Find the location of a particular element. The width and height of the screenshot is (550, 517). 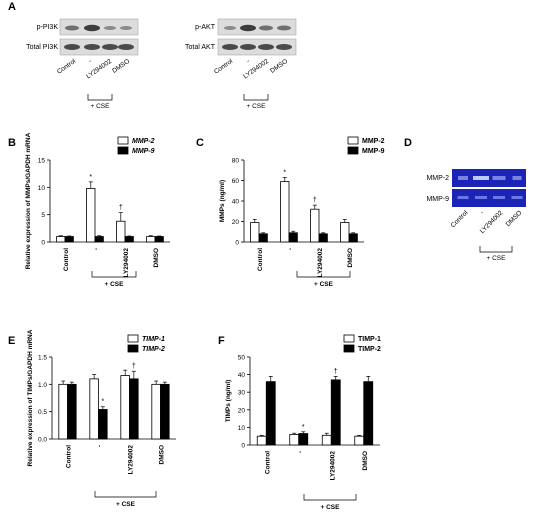

blot-row-label: Total AKT is located at coordinates (200, 47).